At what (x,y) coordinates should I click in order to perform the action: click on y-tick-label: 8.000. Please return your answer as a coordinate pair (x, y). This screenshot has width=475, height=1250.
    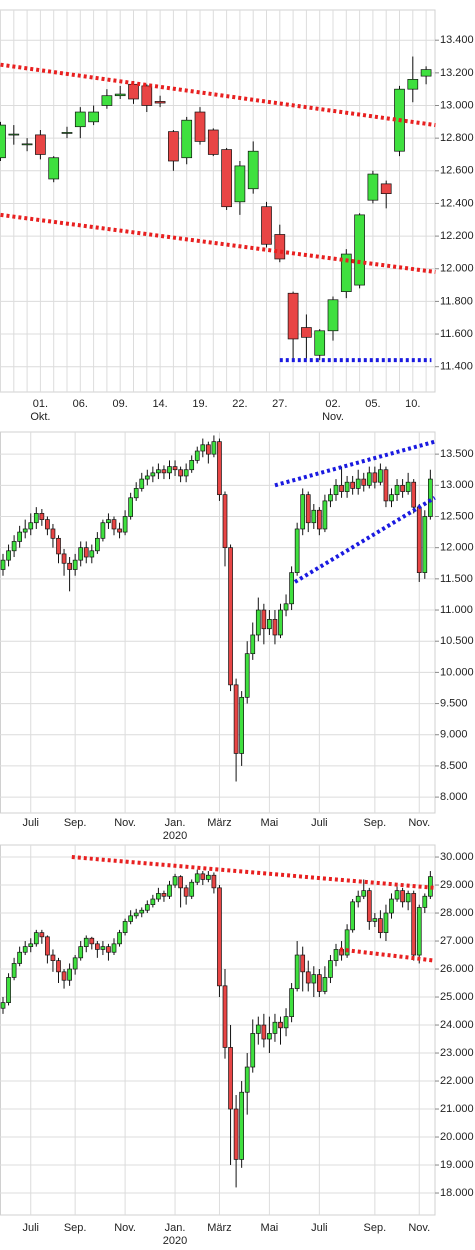
    Looking at the image, I should click on (454, 797).